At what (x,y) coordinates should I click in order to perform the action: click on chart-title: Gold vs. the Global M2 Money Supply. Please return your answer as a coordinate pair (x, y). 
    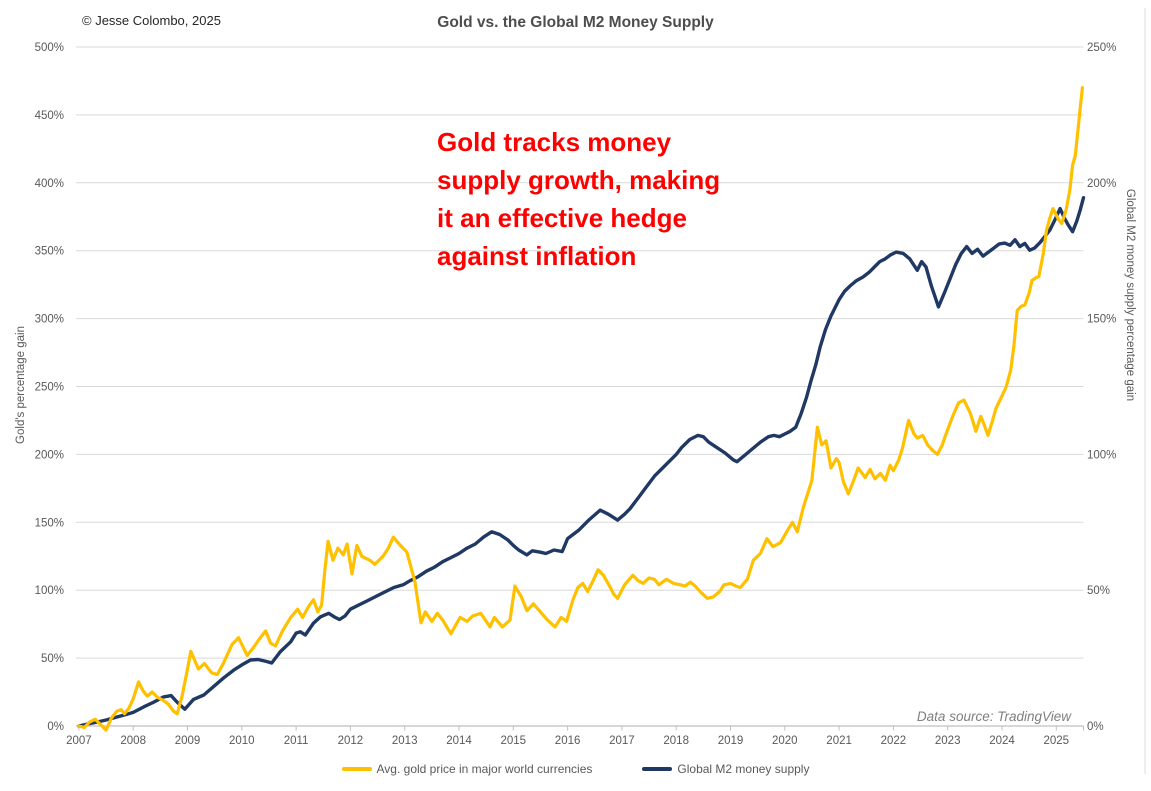
    Looking at the image, I should click on (575, 22).